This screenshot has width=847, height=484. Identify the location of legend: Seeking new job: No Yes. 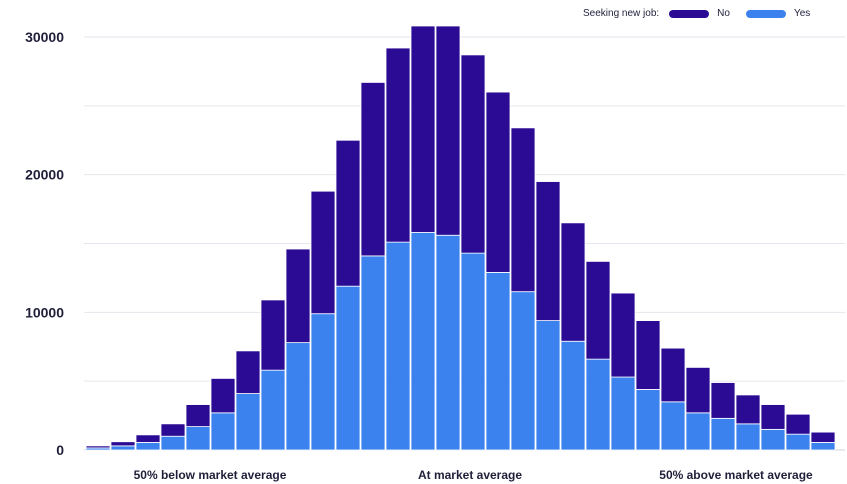
(704, 13).